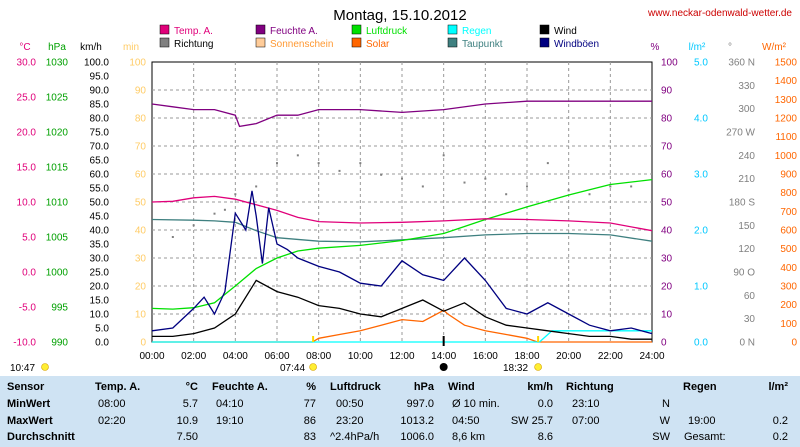 The height and width of the screenshot is (447, 800). I want to click on website-link: www.neckar-odenwald-wetter.de, so click(719, 13).